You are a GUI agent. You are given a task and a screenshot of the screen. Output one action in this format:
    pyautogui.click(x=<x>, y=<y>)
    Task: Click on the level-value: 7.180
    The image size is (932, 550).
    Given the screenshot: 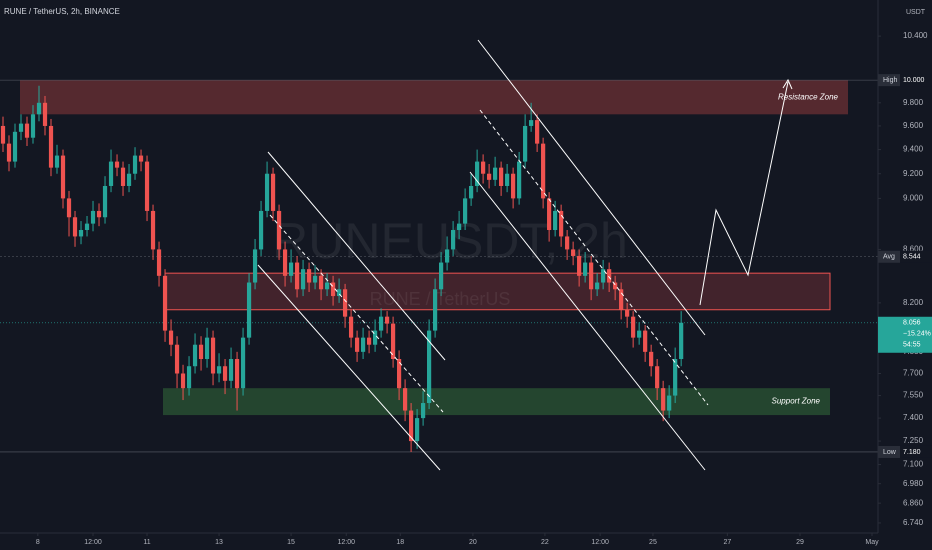 What is the action you would take?
    pyautogui.click(x=912, y=452)
    